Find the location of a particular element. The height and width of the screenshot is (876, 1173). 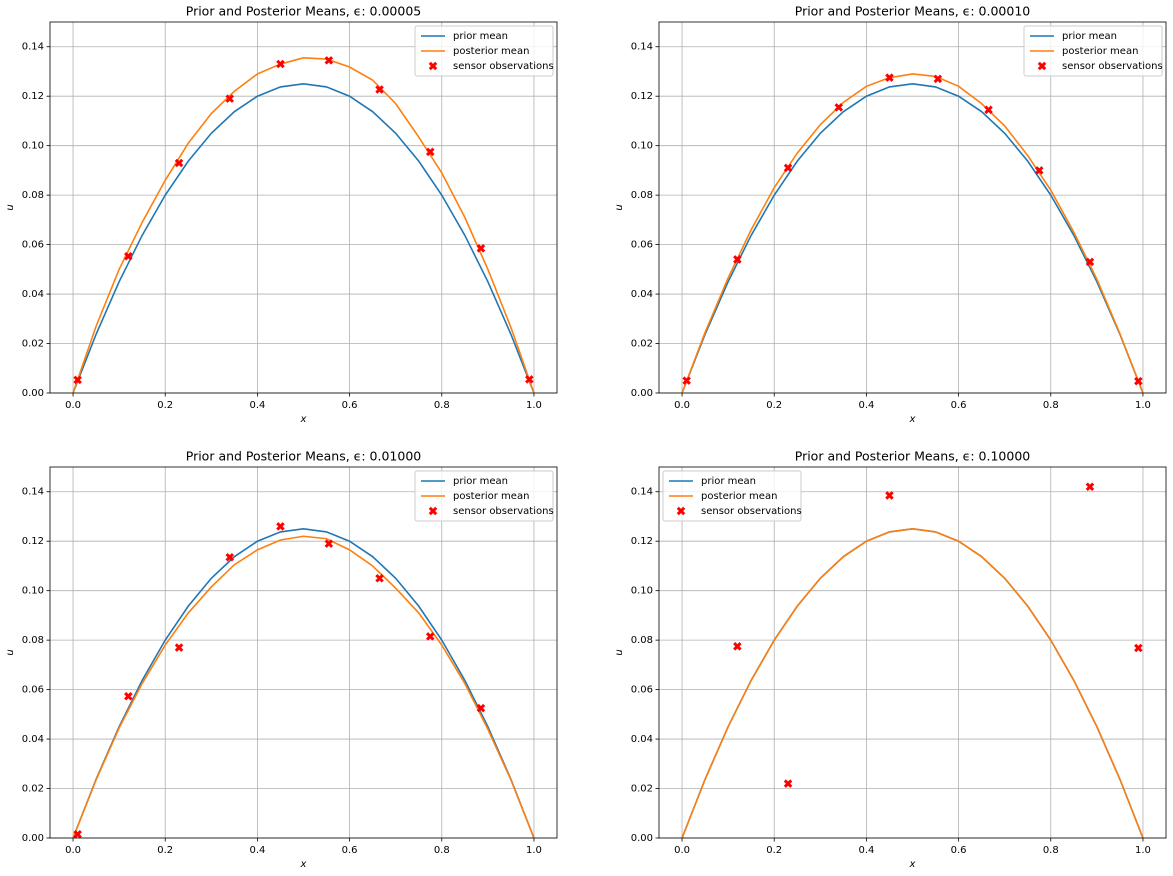

y-tick-label: 0.12 is located at coordinates (642, 96).